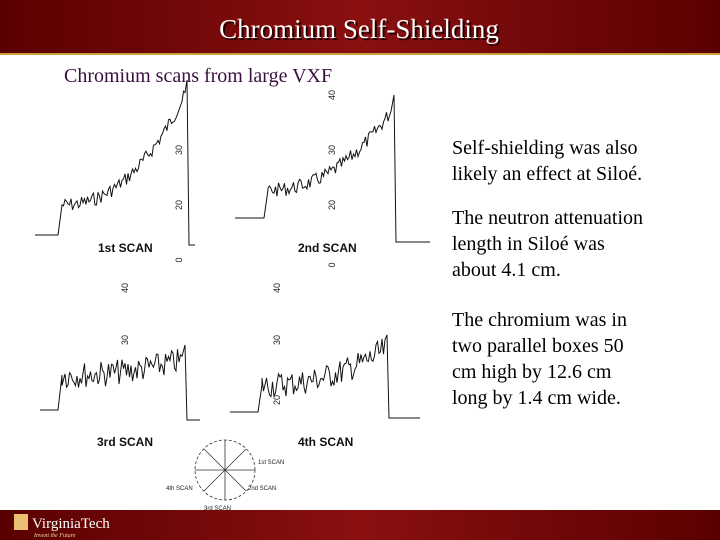 The image size is (720, 540). I want to click on scan-label: 2nd SCAN, so click(327, 248).